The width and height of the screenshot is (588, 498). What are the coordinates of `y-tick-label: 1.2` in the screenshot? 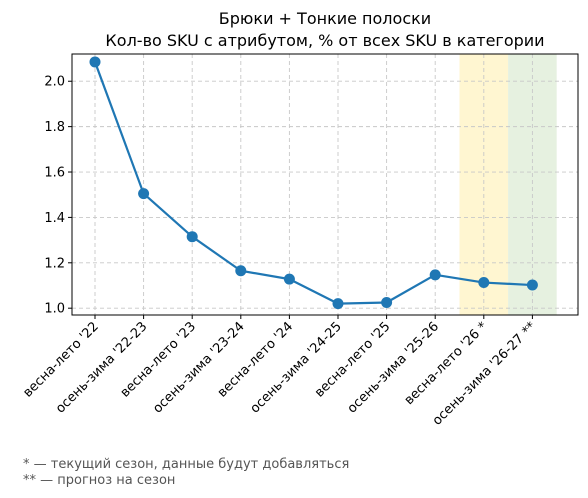 It's located at (54, 263).